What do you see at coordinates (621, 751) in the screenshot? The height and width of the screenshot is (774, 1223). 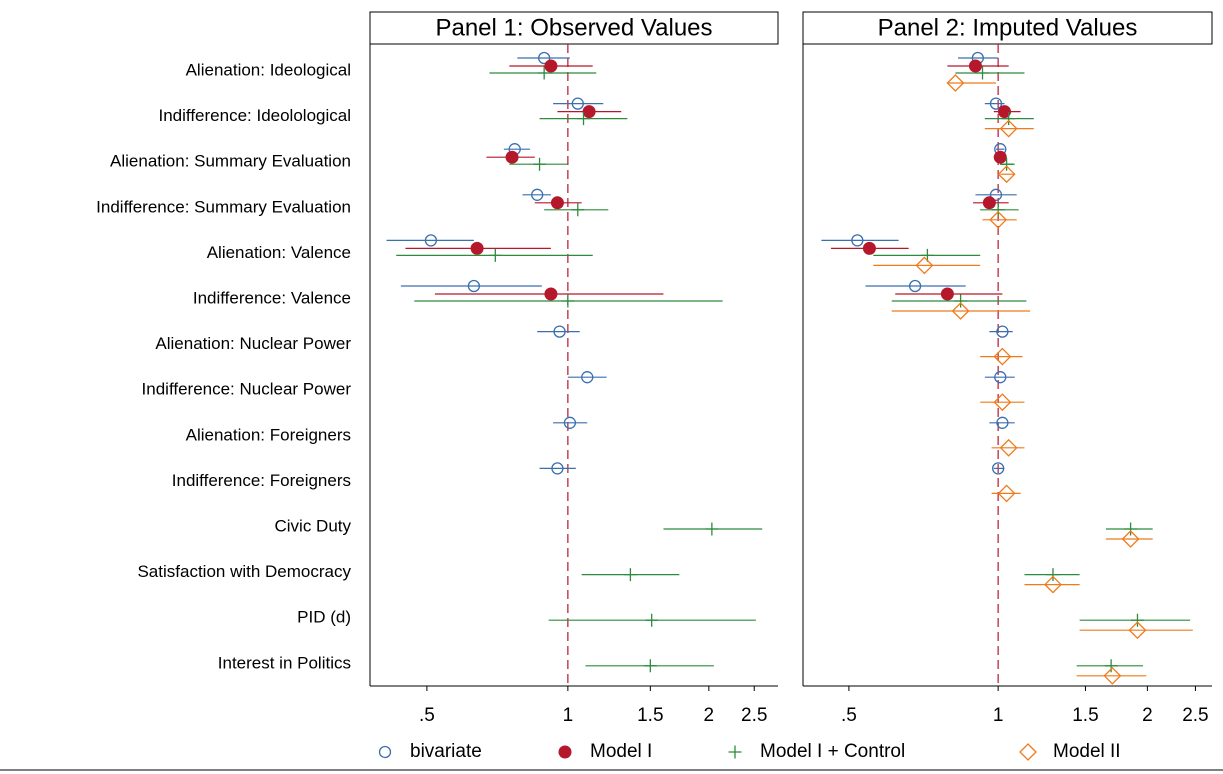 I see `legend-label: Model I` at bounding box center [621, 751].